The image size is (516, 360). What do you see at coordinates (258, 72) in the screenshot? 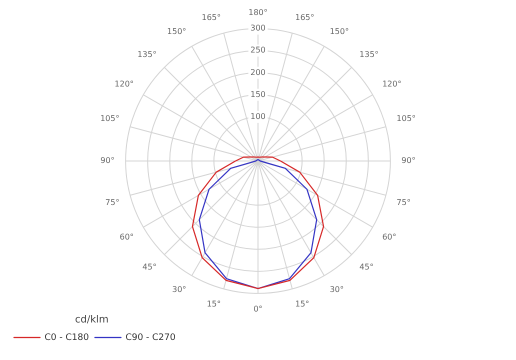
I see `y-tick-label: 200` at bounding box center [258, 72].